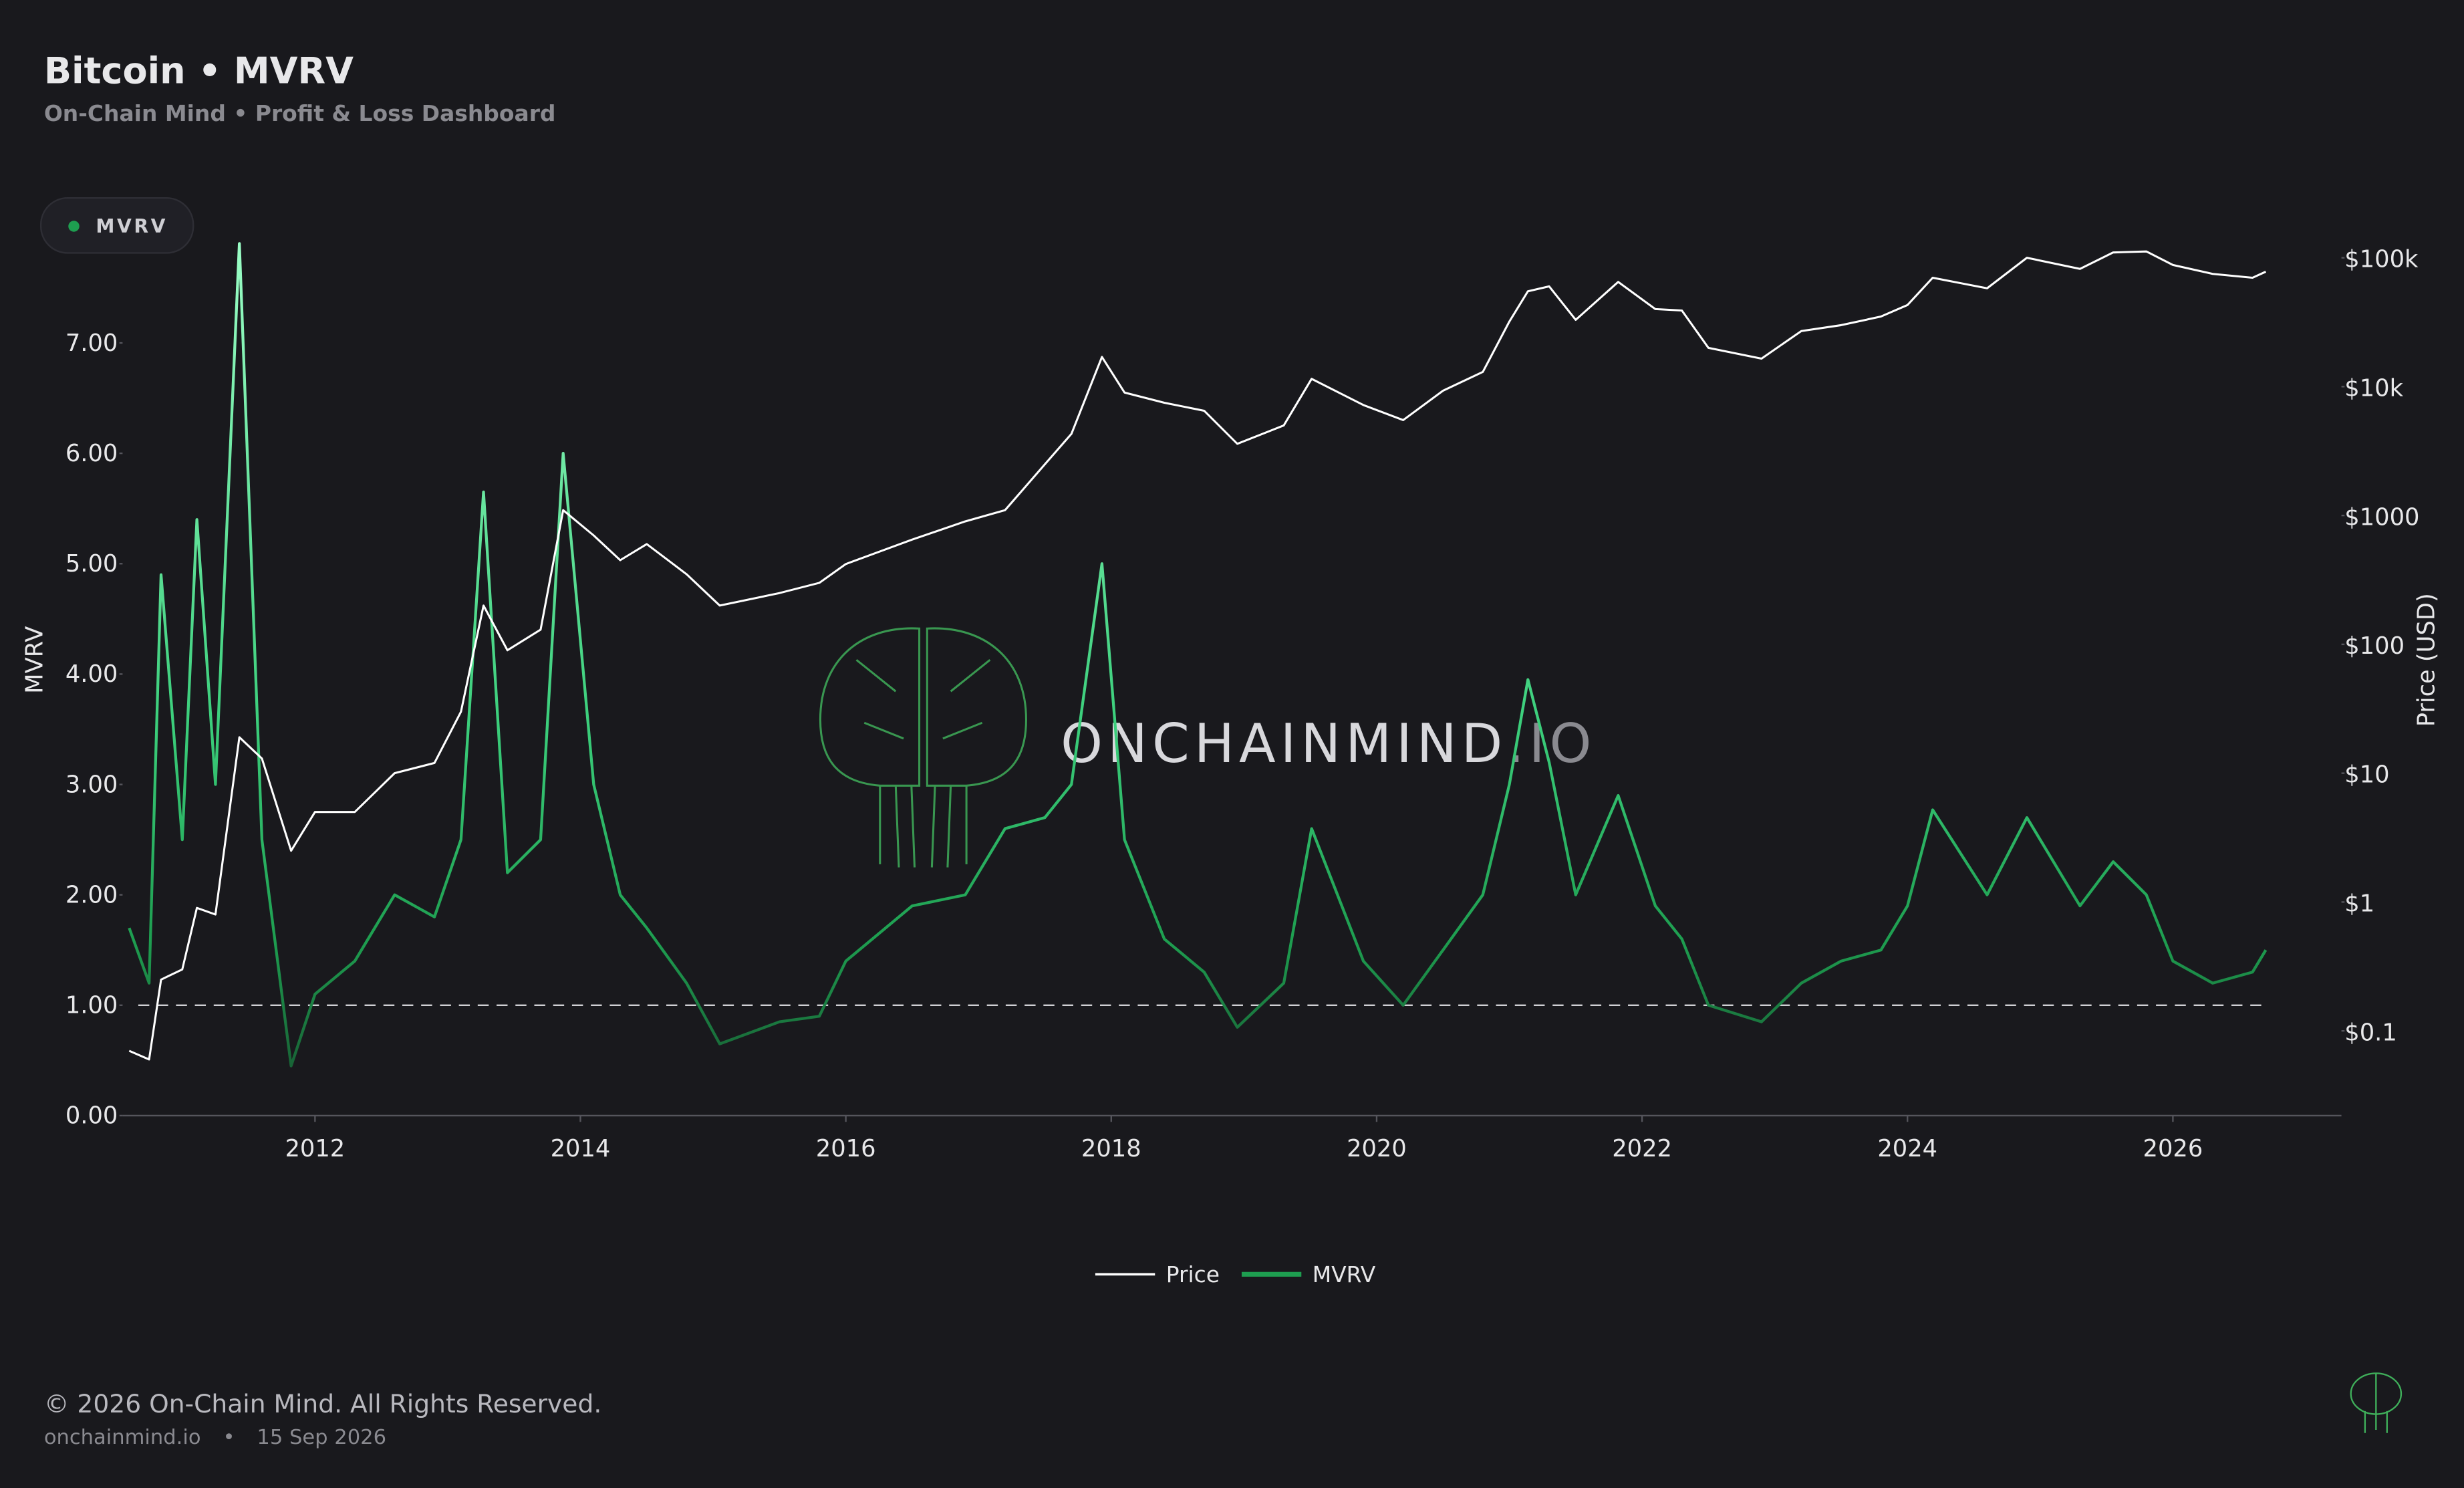 The height and width of the screenshot is (1488, 2464). What do you see at coordinates (1111, 1148) in the screenshot?
I see `x-tick-label: 2018` at bounding box center [1111, 1148].